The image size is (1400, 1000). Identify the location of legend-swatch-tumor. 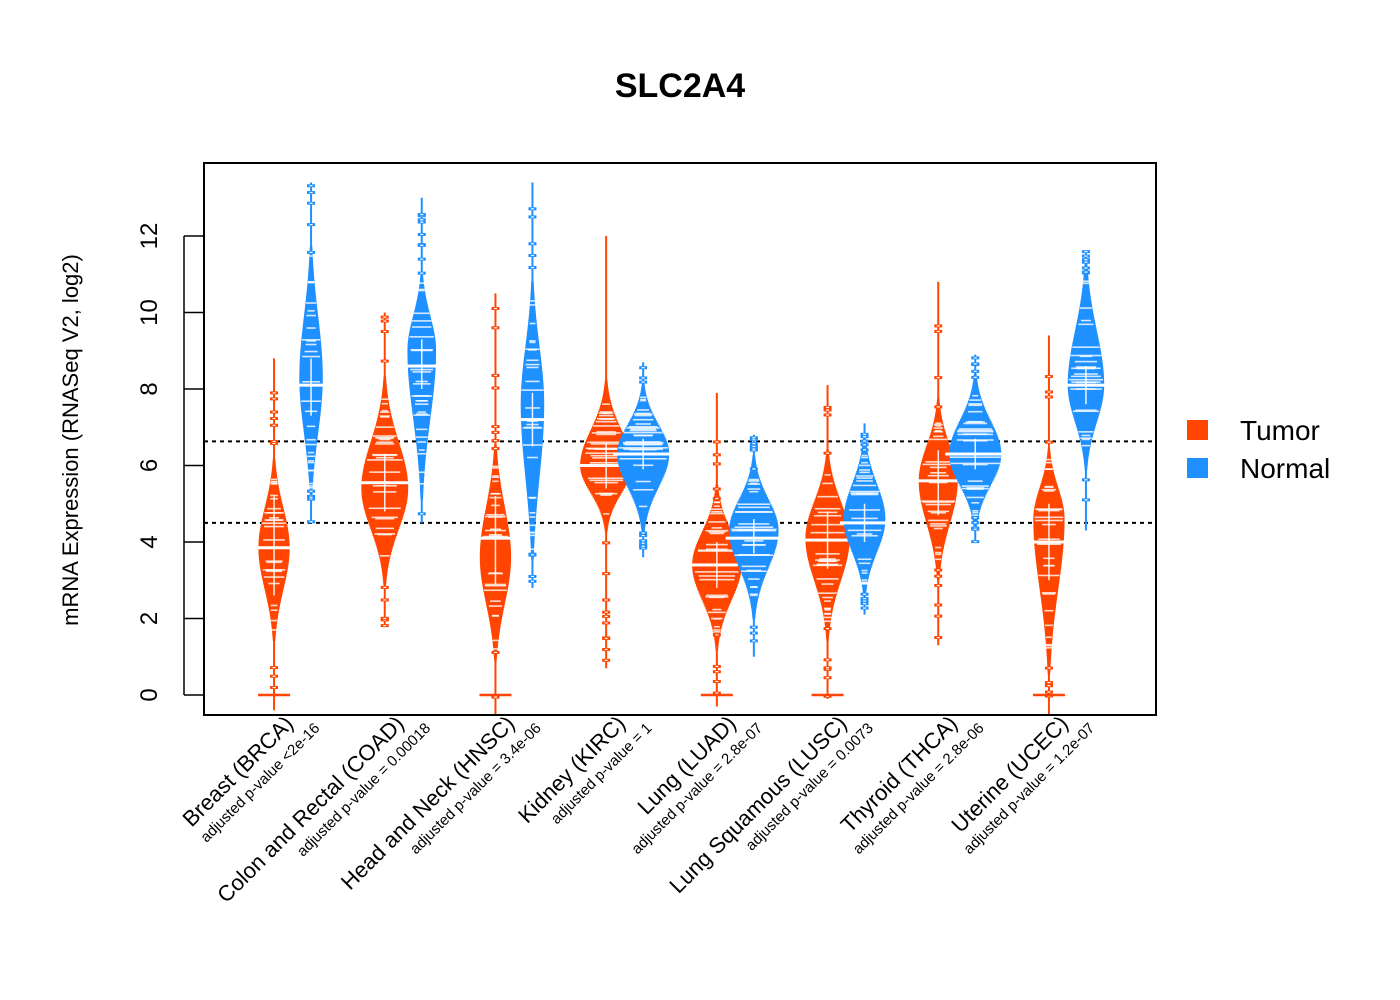
(1197, 430).